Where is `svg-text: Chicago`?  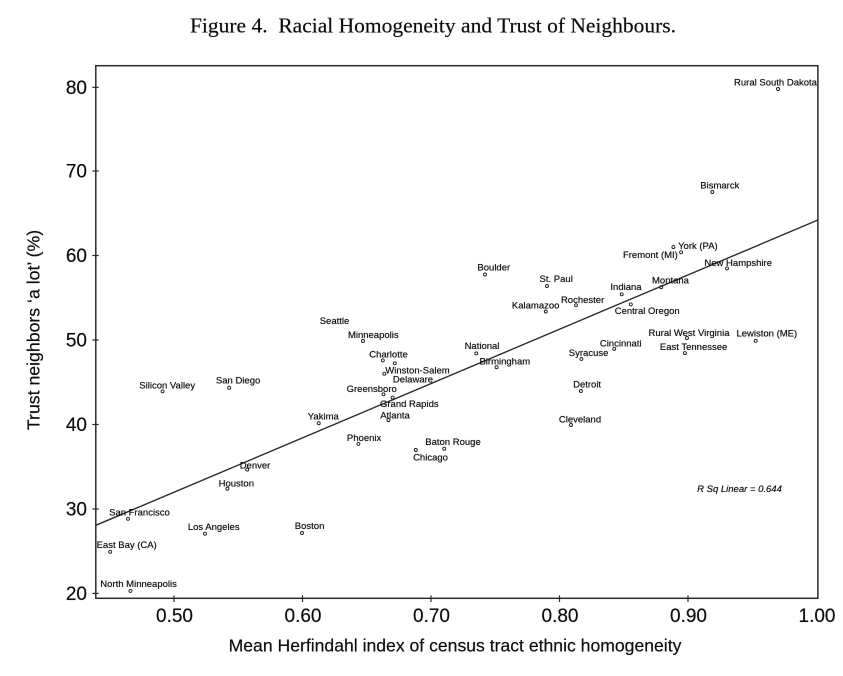 svg-text: Chicago is located at coordinates (430, 457).